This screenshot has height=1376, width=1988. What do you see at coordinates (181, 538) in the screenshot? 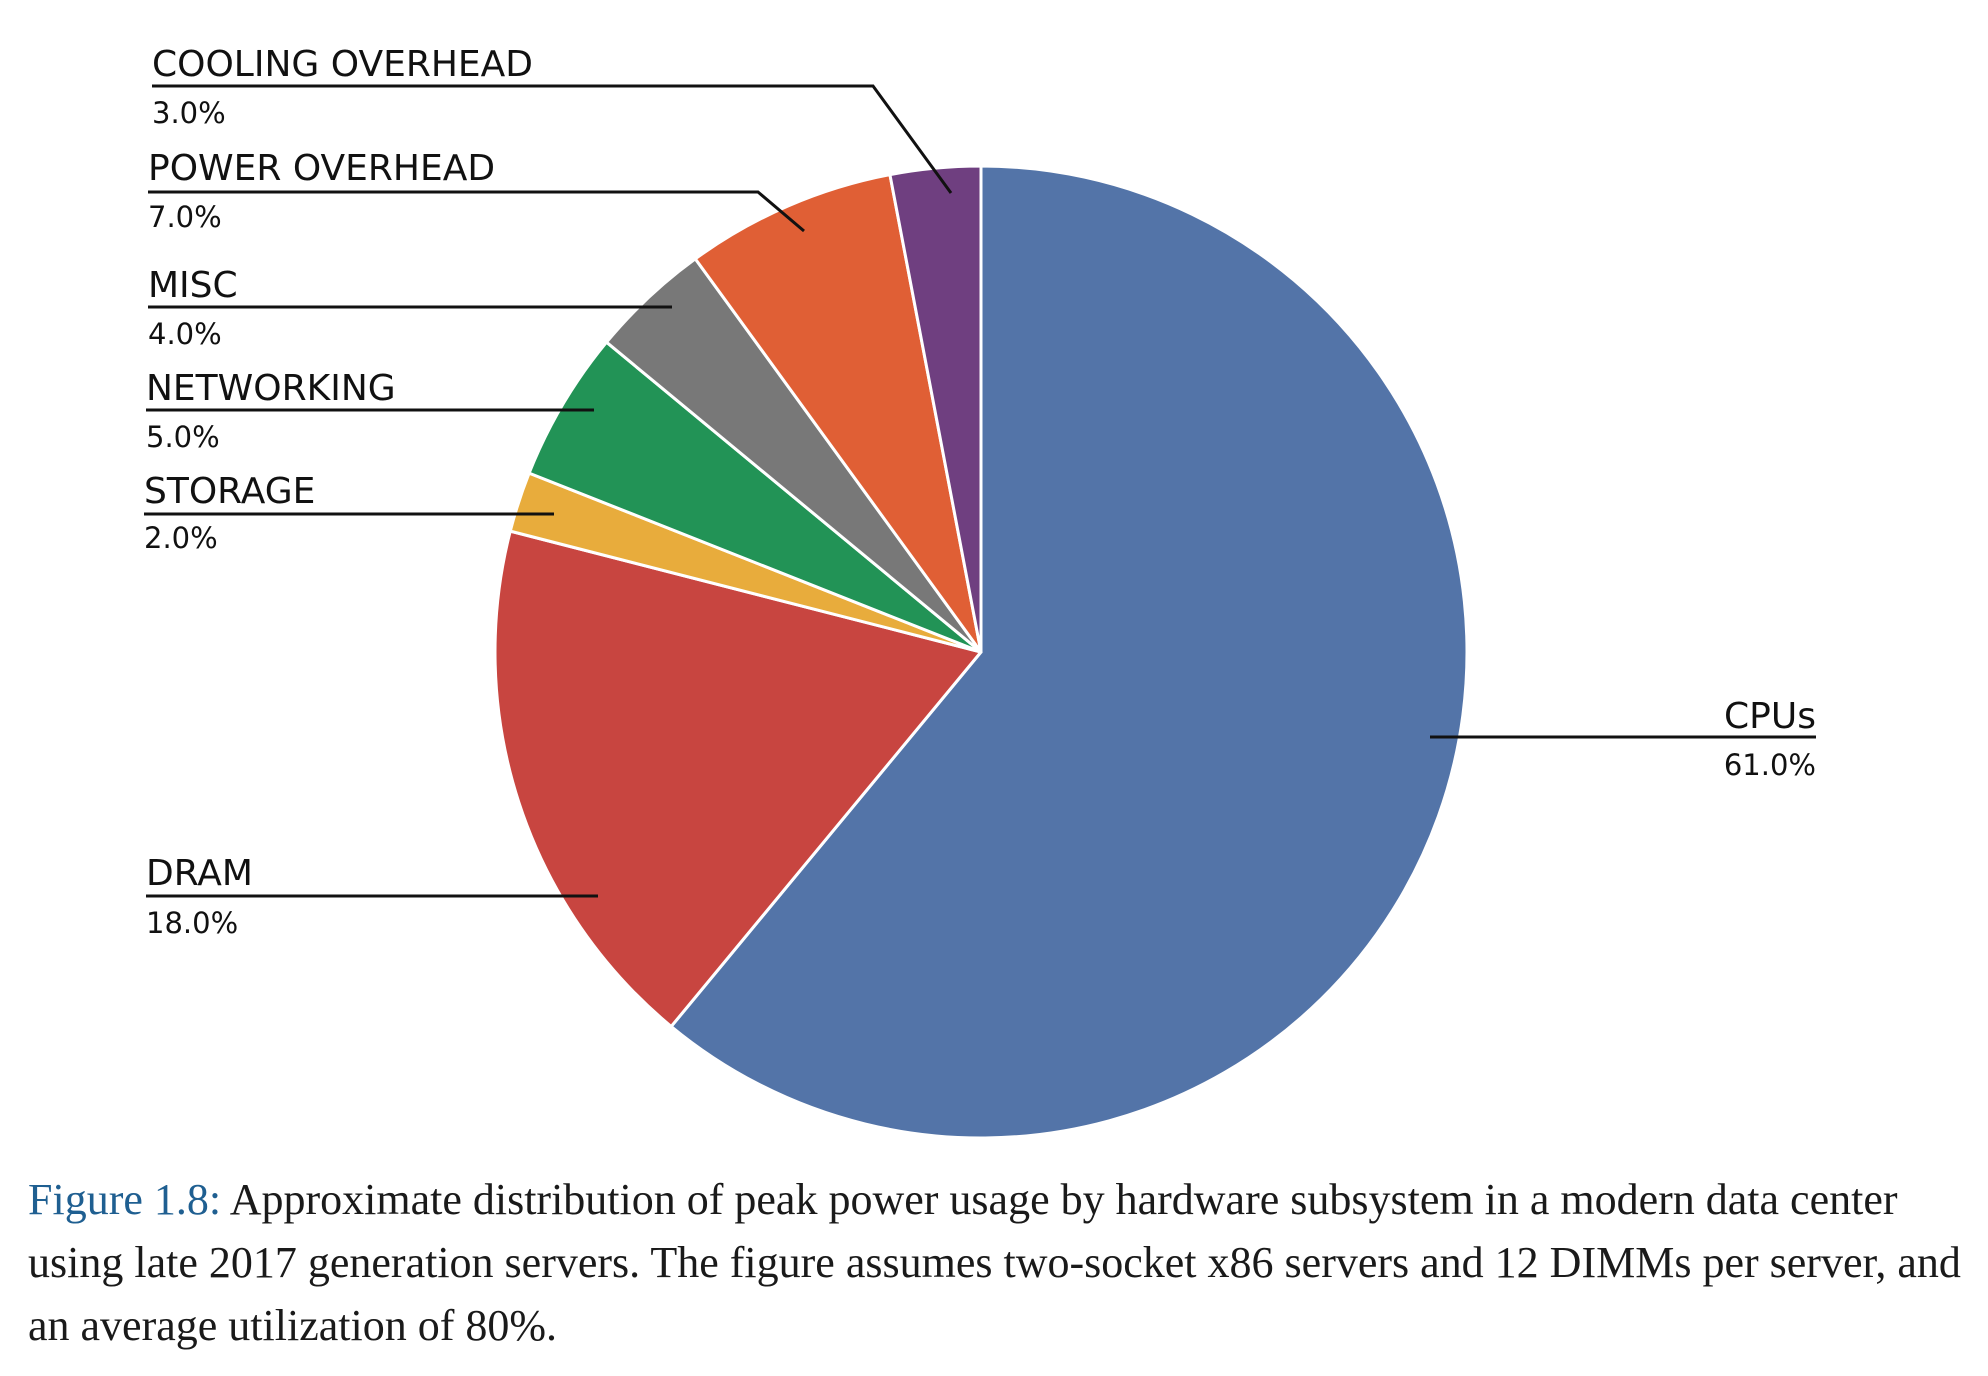
I see `slice-value-storage: 2.0%` at bounding box center [181, 538].